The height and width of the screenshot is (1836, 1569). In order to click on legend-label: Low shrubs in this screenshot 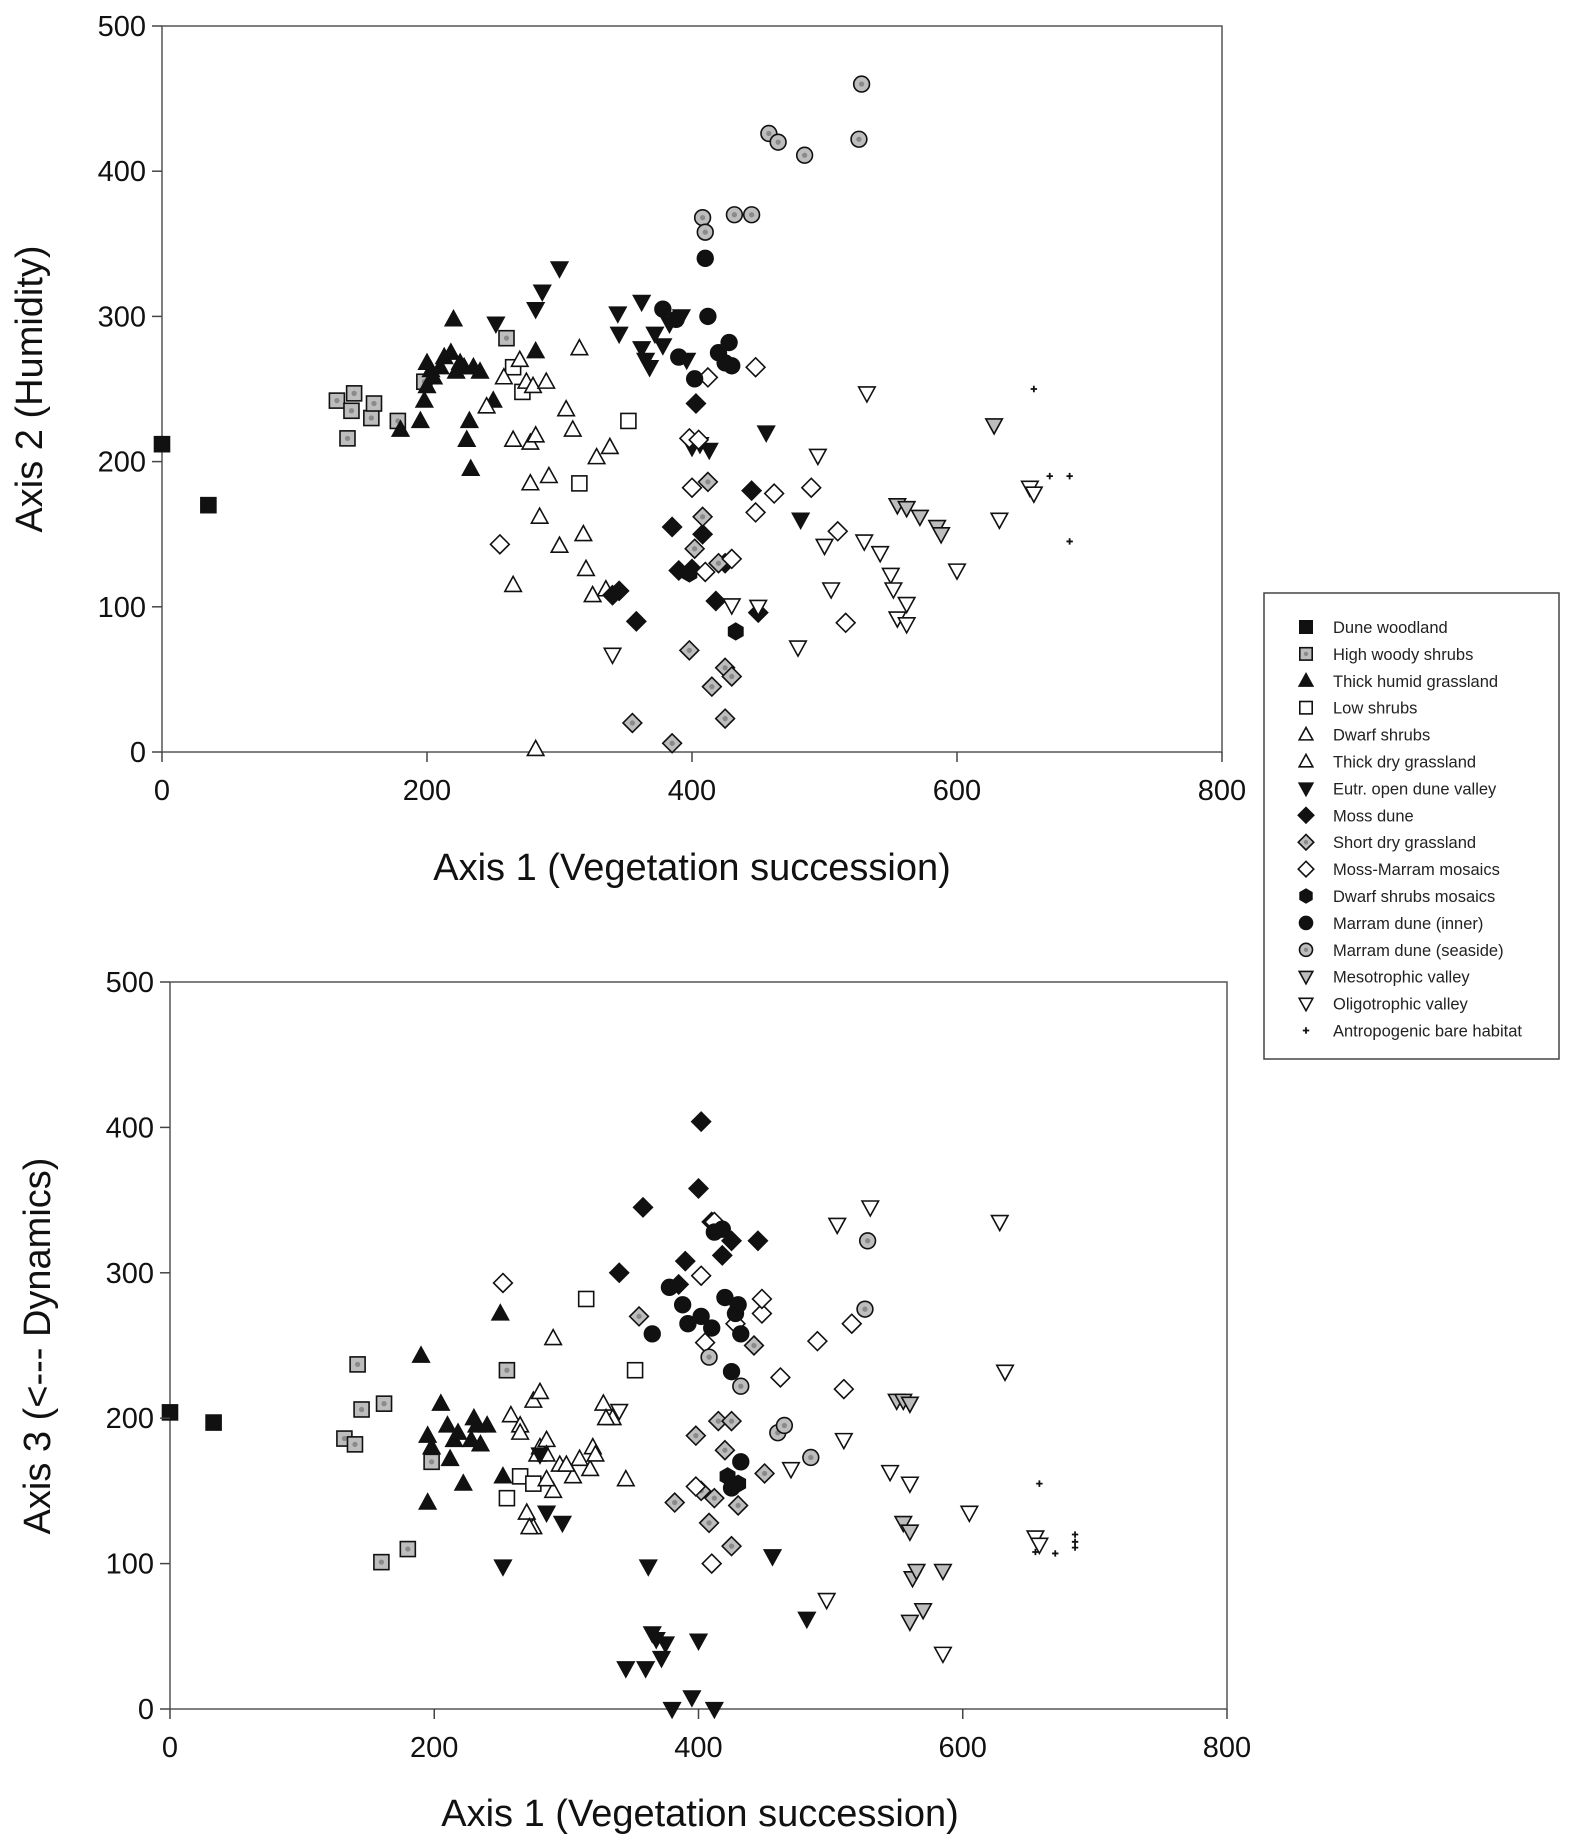, I will do `click(1375, 709)`.